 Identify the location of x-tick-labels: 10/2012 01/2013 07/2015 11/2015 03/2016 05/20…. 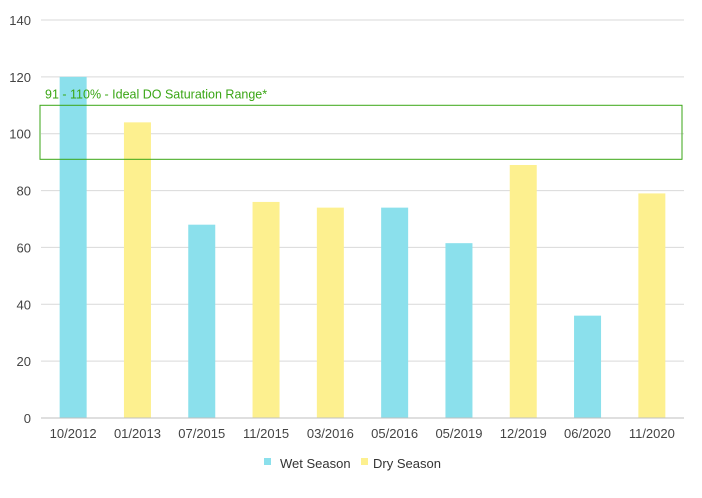
(362, 433).